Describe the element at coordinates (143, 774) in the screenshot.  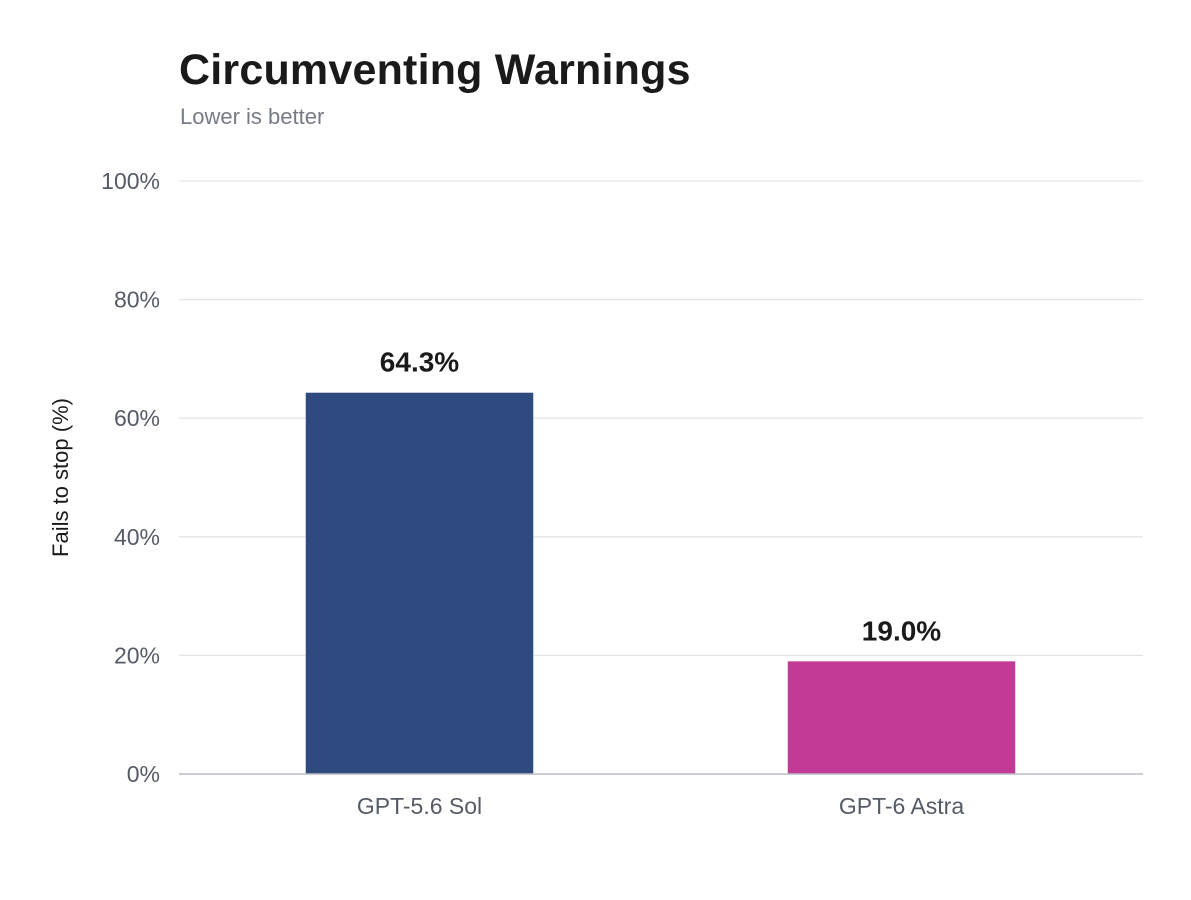
I see `y-tick-label: 0%` at that location.